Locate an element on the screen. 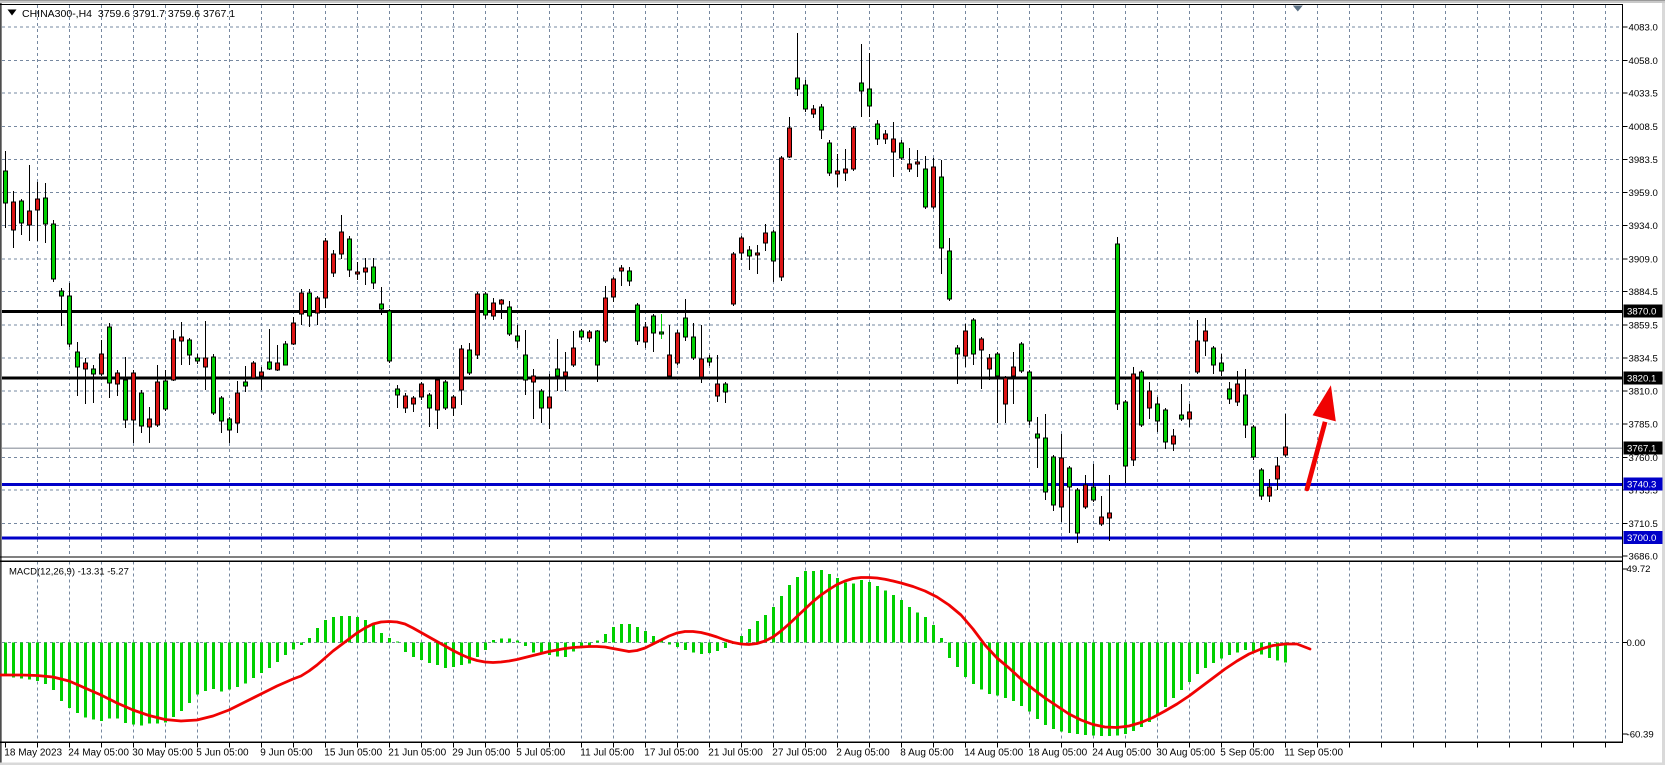 The image size is (1665, 770). svg-text: 8 Aug 05:00 is located at coordinates (927, 753).